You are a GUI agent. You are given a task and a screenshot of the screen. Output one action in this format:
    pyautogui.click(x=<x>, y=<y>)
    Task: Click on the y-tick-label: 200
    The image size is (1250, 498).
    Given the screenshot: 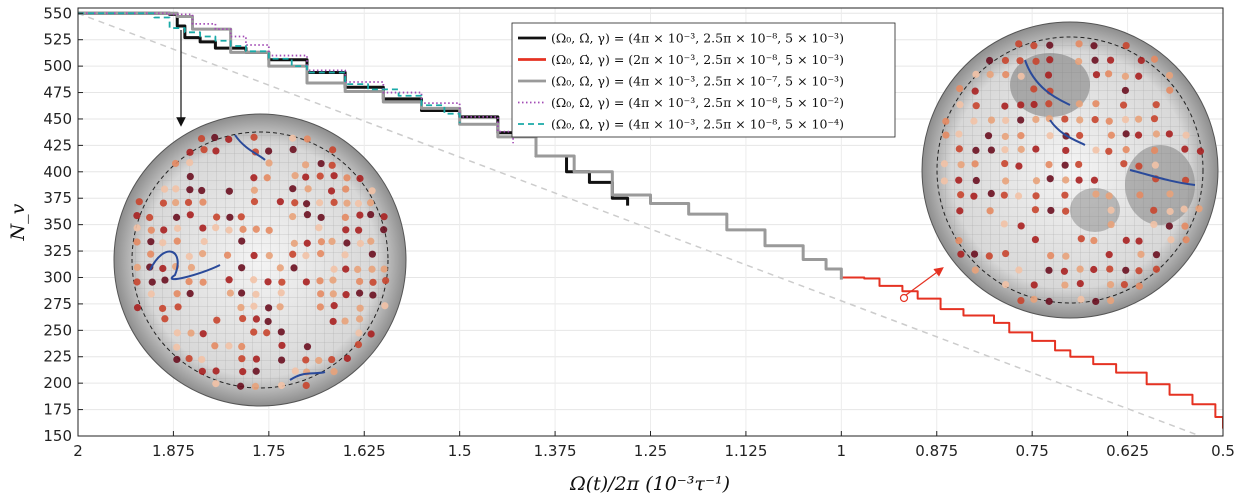 What is the action you would take?
    pyautogui.click(x=57, y=383)
    